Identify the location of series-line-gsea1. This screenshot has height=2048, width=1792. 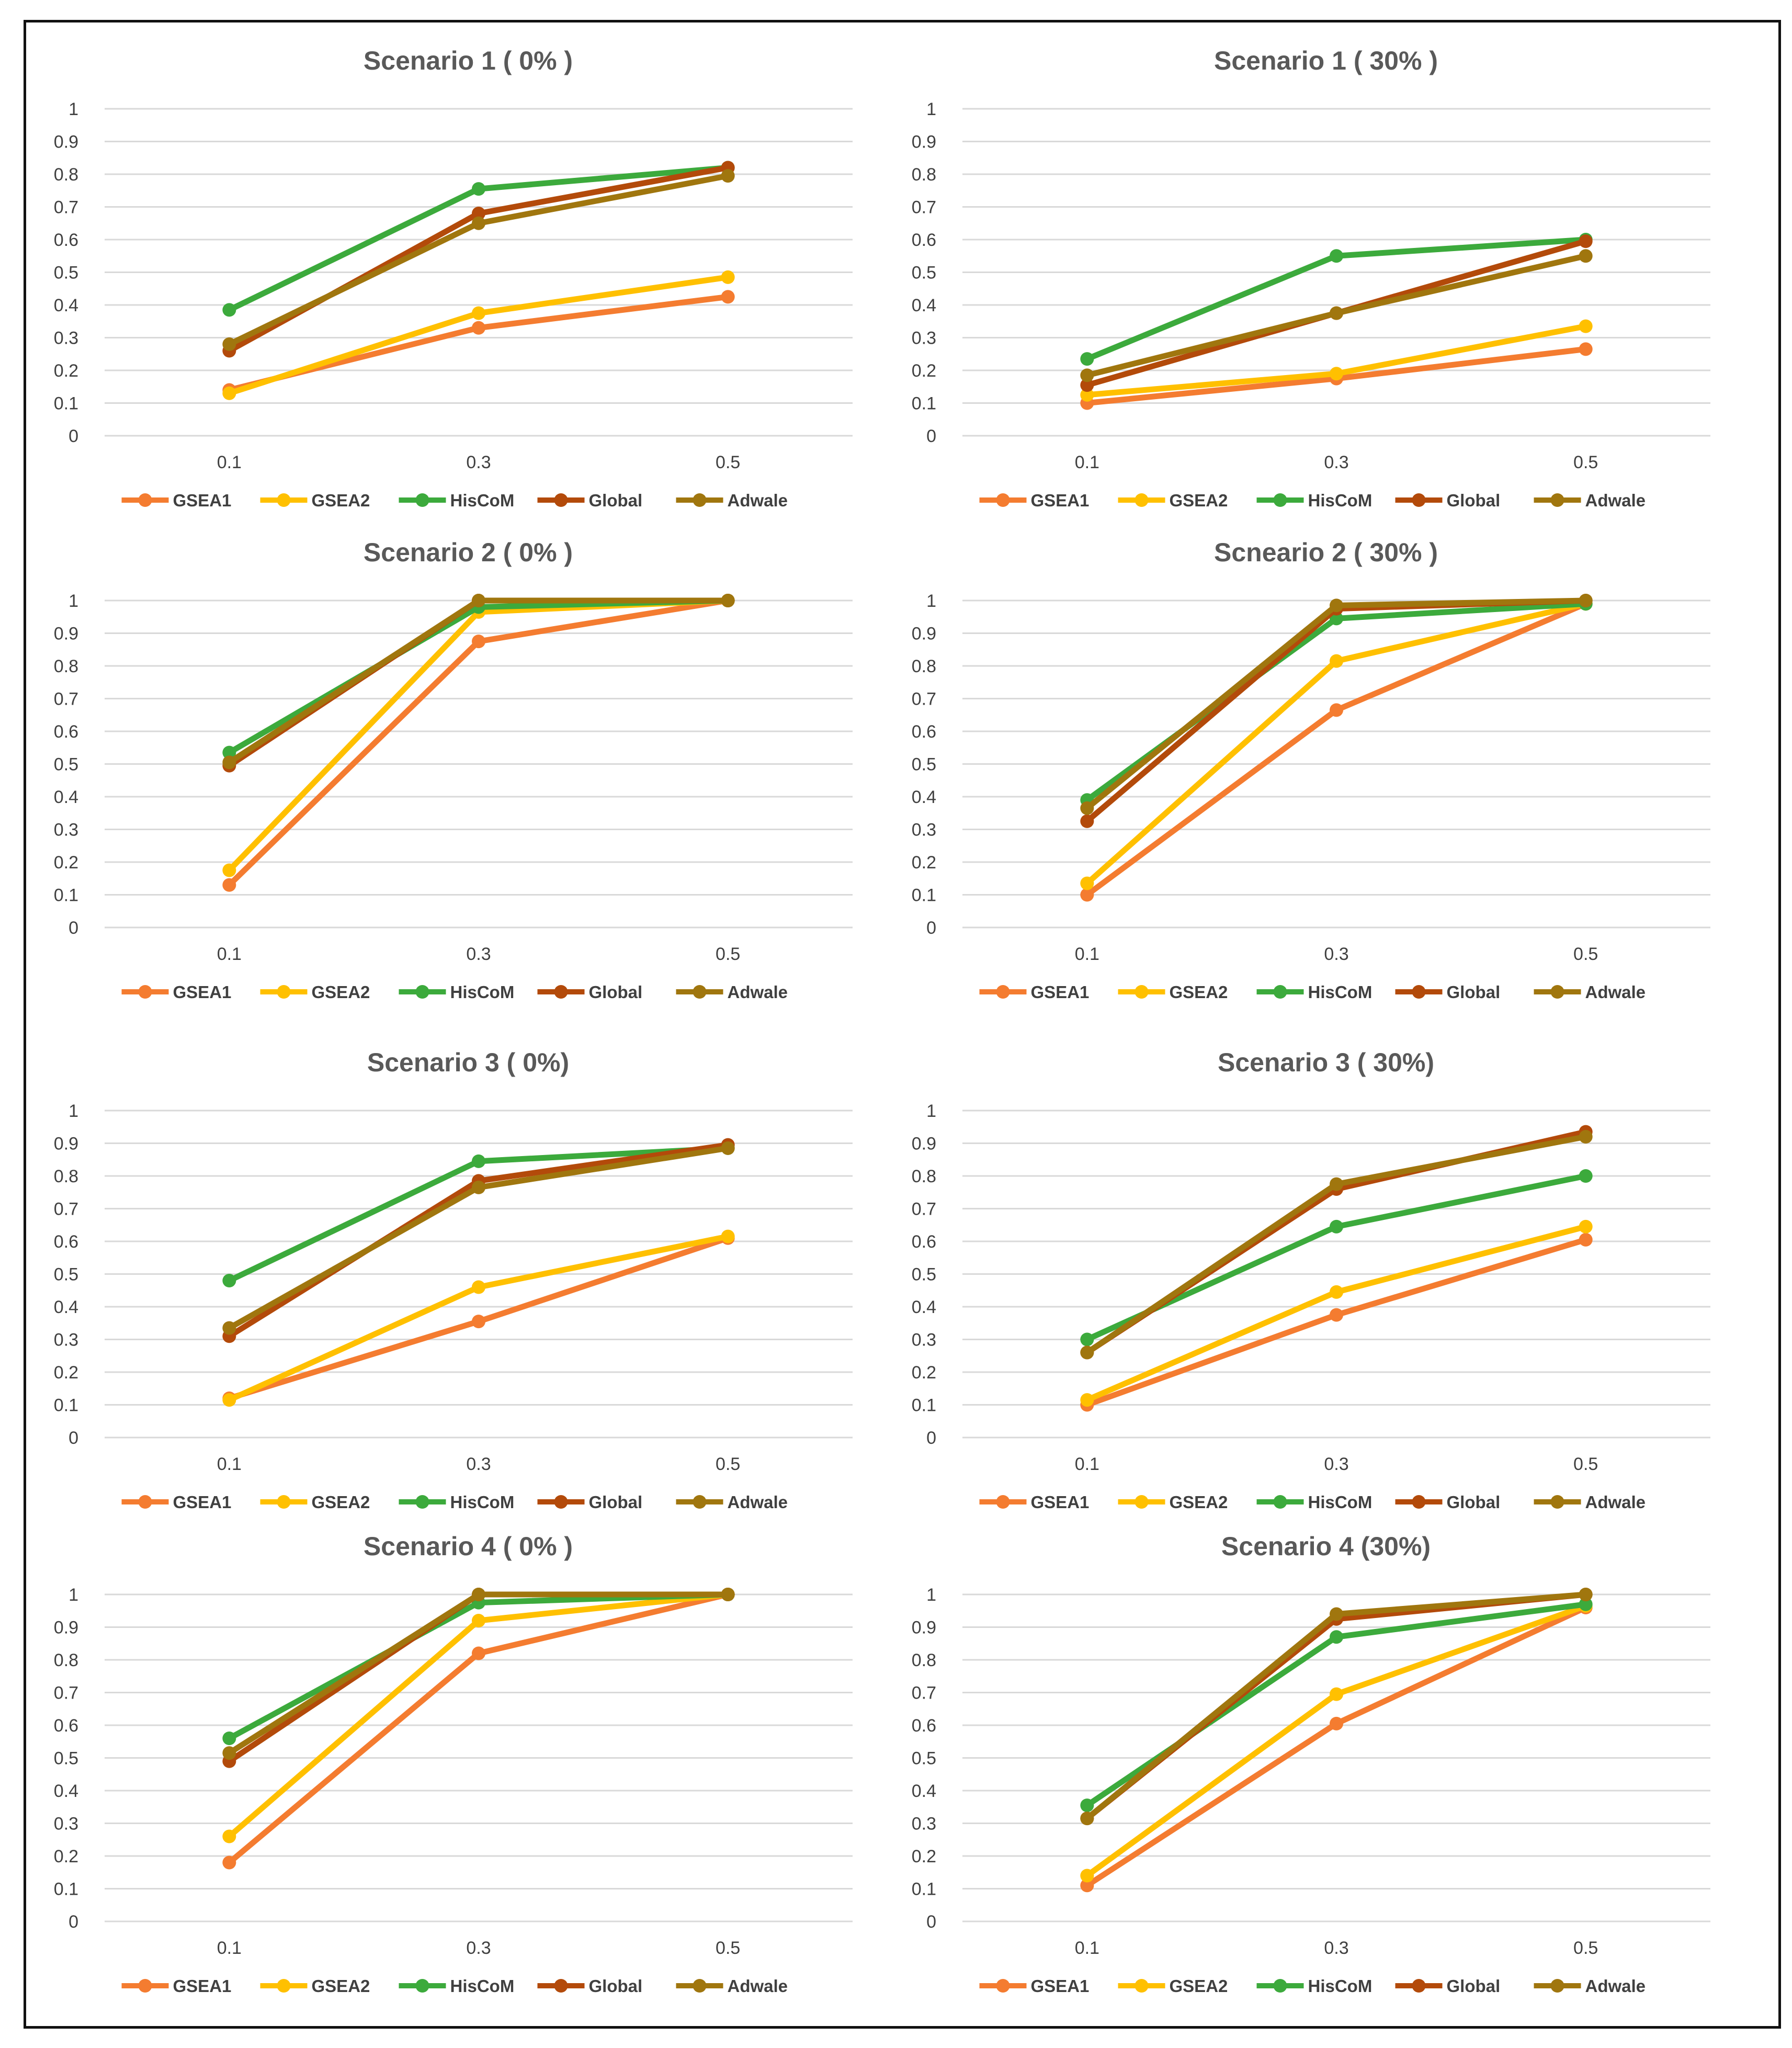
(1336, 1746).